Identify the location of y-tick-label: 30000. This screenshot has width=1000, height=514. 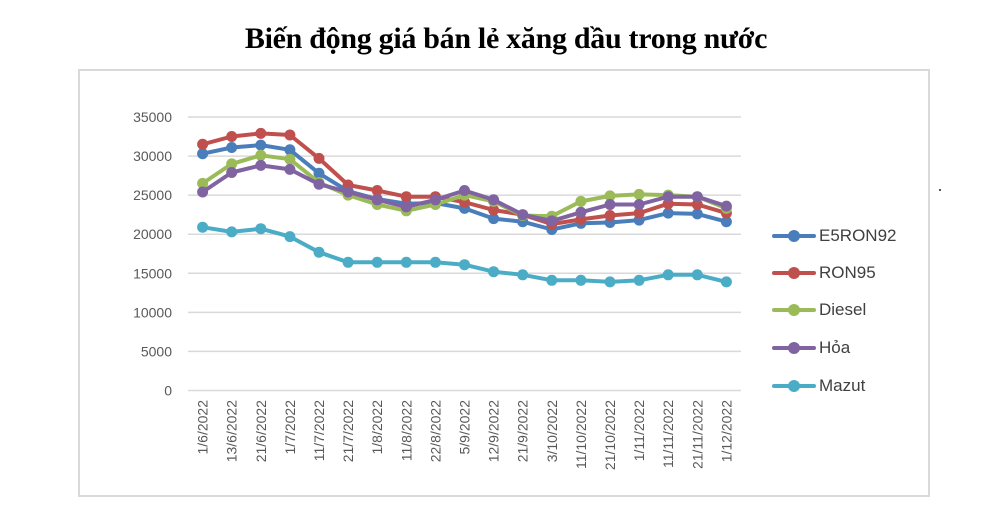
(152, 156).